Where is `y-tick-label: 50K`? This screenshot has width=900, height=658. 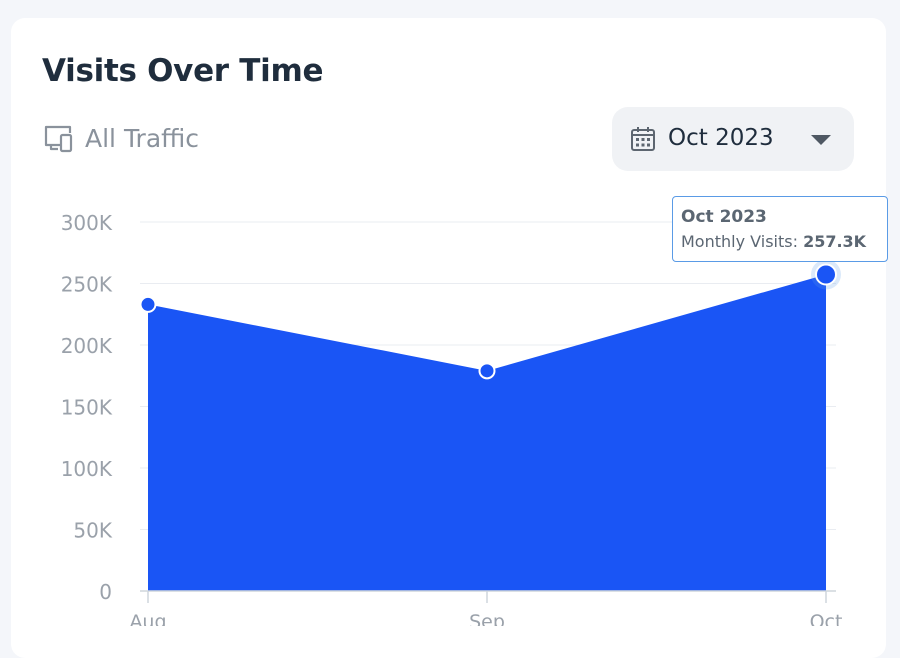
y-tick-label: 50K is located at coordinates (92, 531).